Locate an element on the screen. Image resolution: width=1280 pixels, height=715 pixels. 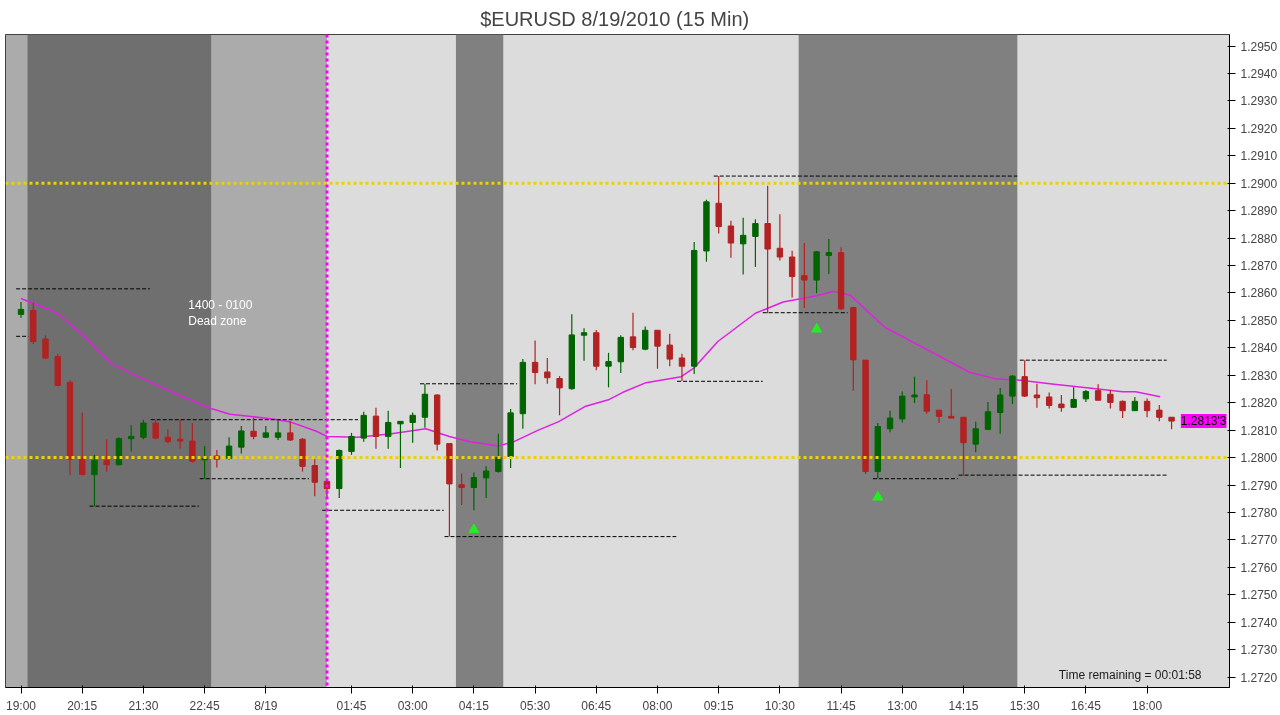
annotation: Time remaining = 00:01:58 is located at coordinates (1130, 674).